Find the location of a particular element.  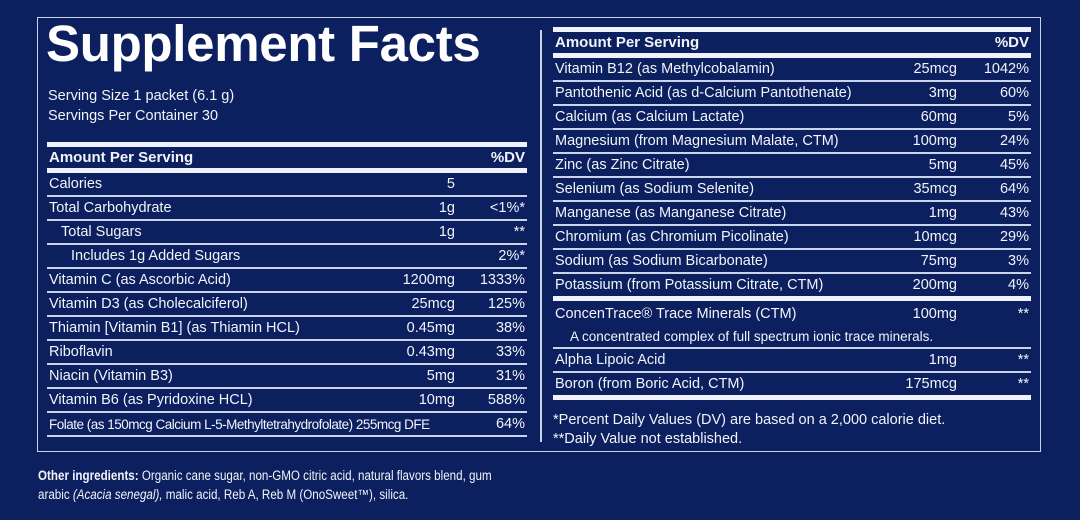

table-row: Vitamin C (as Ascorbic Acid) 1200mg 1333% is located at coordinates (287, 281).